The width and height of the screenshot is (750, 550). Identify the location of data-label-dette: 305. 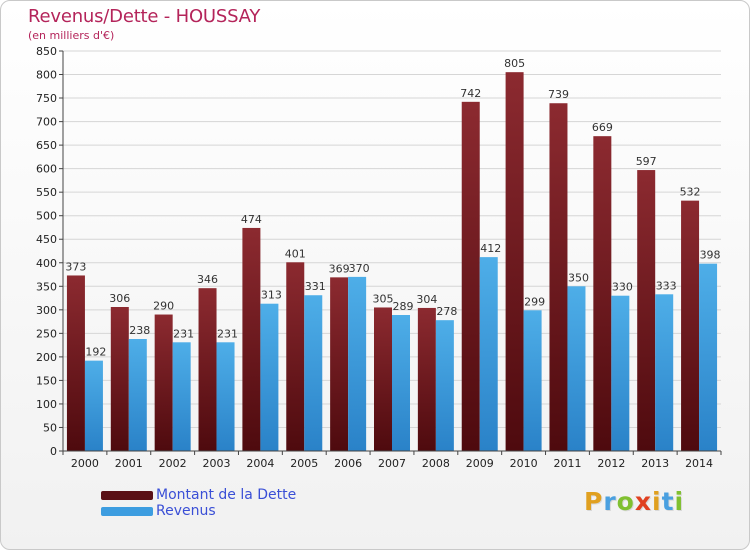
(383, 298).